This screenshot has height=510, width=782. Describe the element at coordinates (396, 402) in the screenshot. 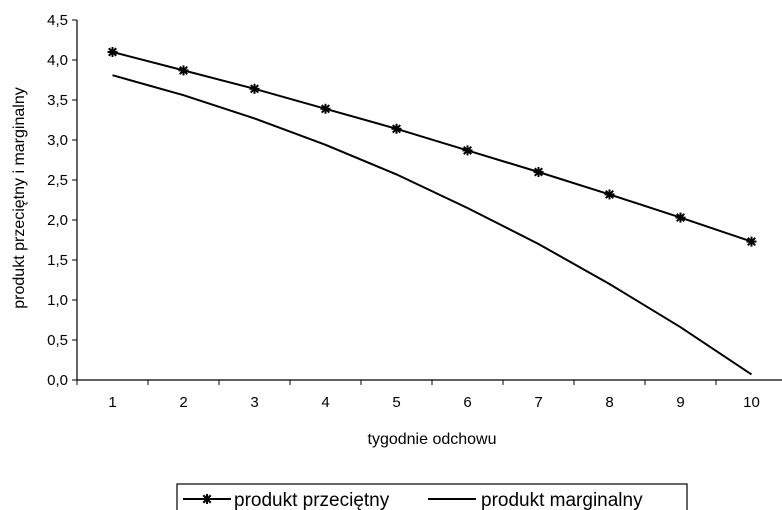

I see `x-tick-label: 5` at that location.